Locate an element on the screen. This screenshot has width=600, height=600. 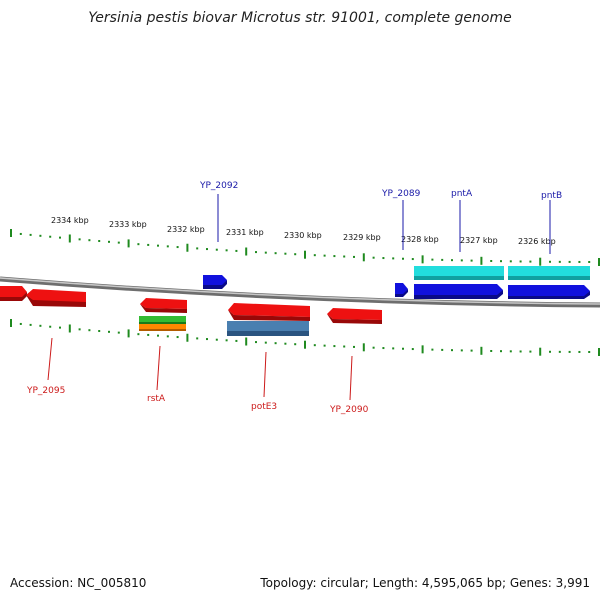
gene-yp-2095 is located at coordinates (56, 298).